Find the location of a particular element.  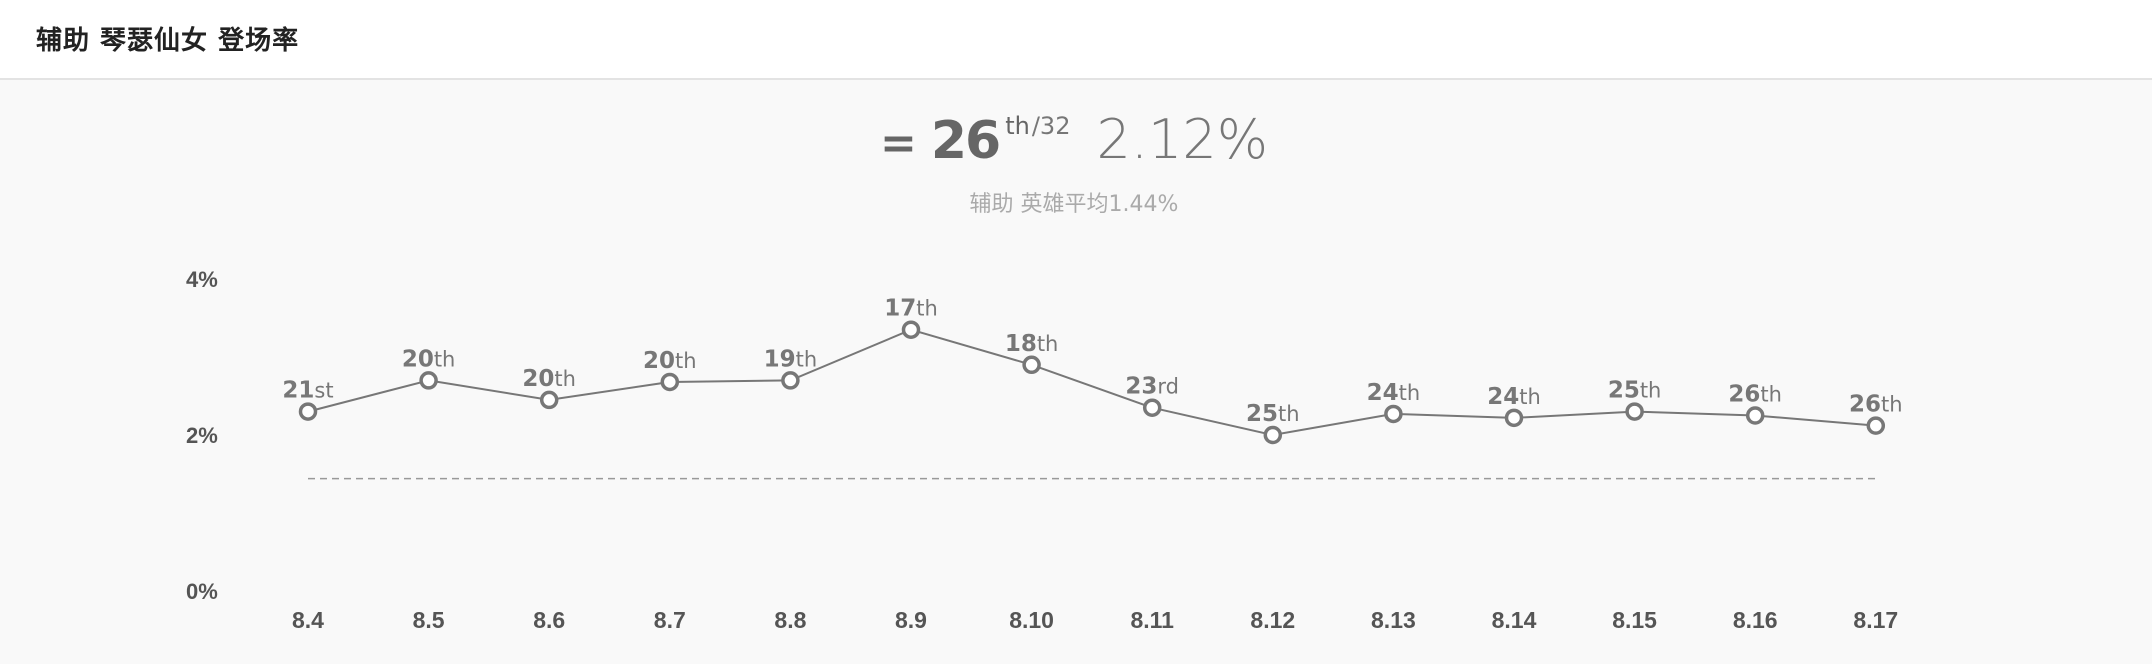

rank-label-number: 23 is located at coordinates (1141, 387).